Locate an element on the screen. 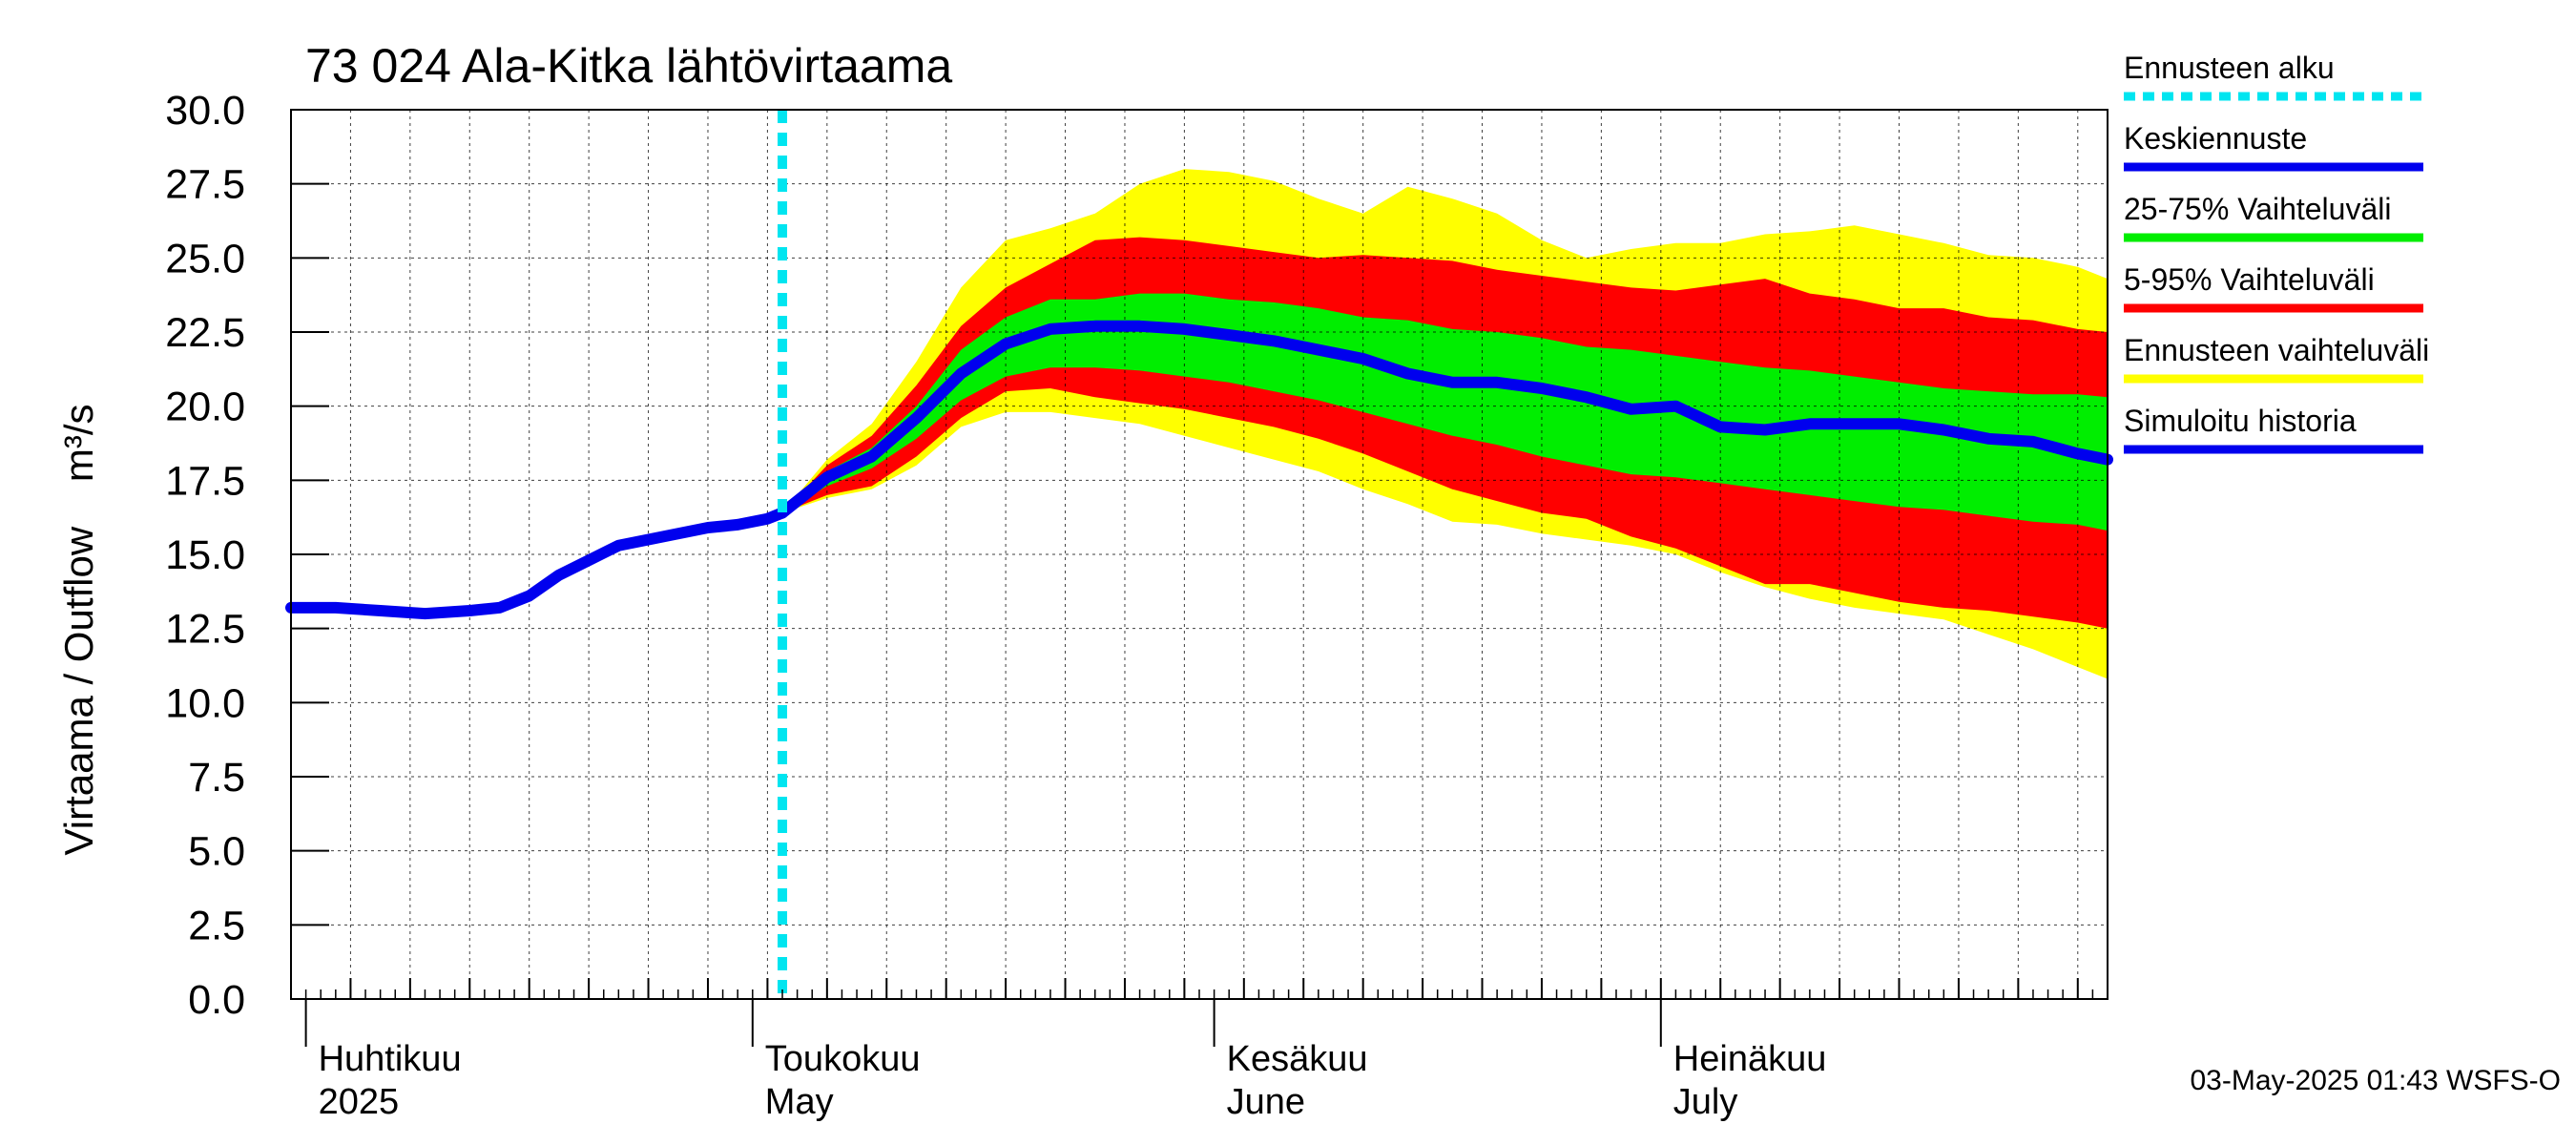 This screenshot has width=2576, height=1145. y-tick-label: 30.0 is located at coordinates (205, 111).